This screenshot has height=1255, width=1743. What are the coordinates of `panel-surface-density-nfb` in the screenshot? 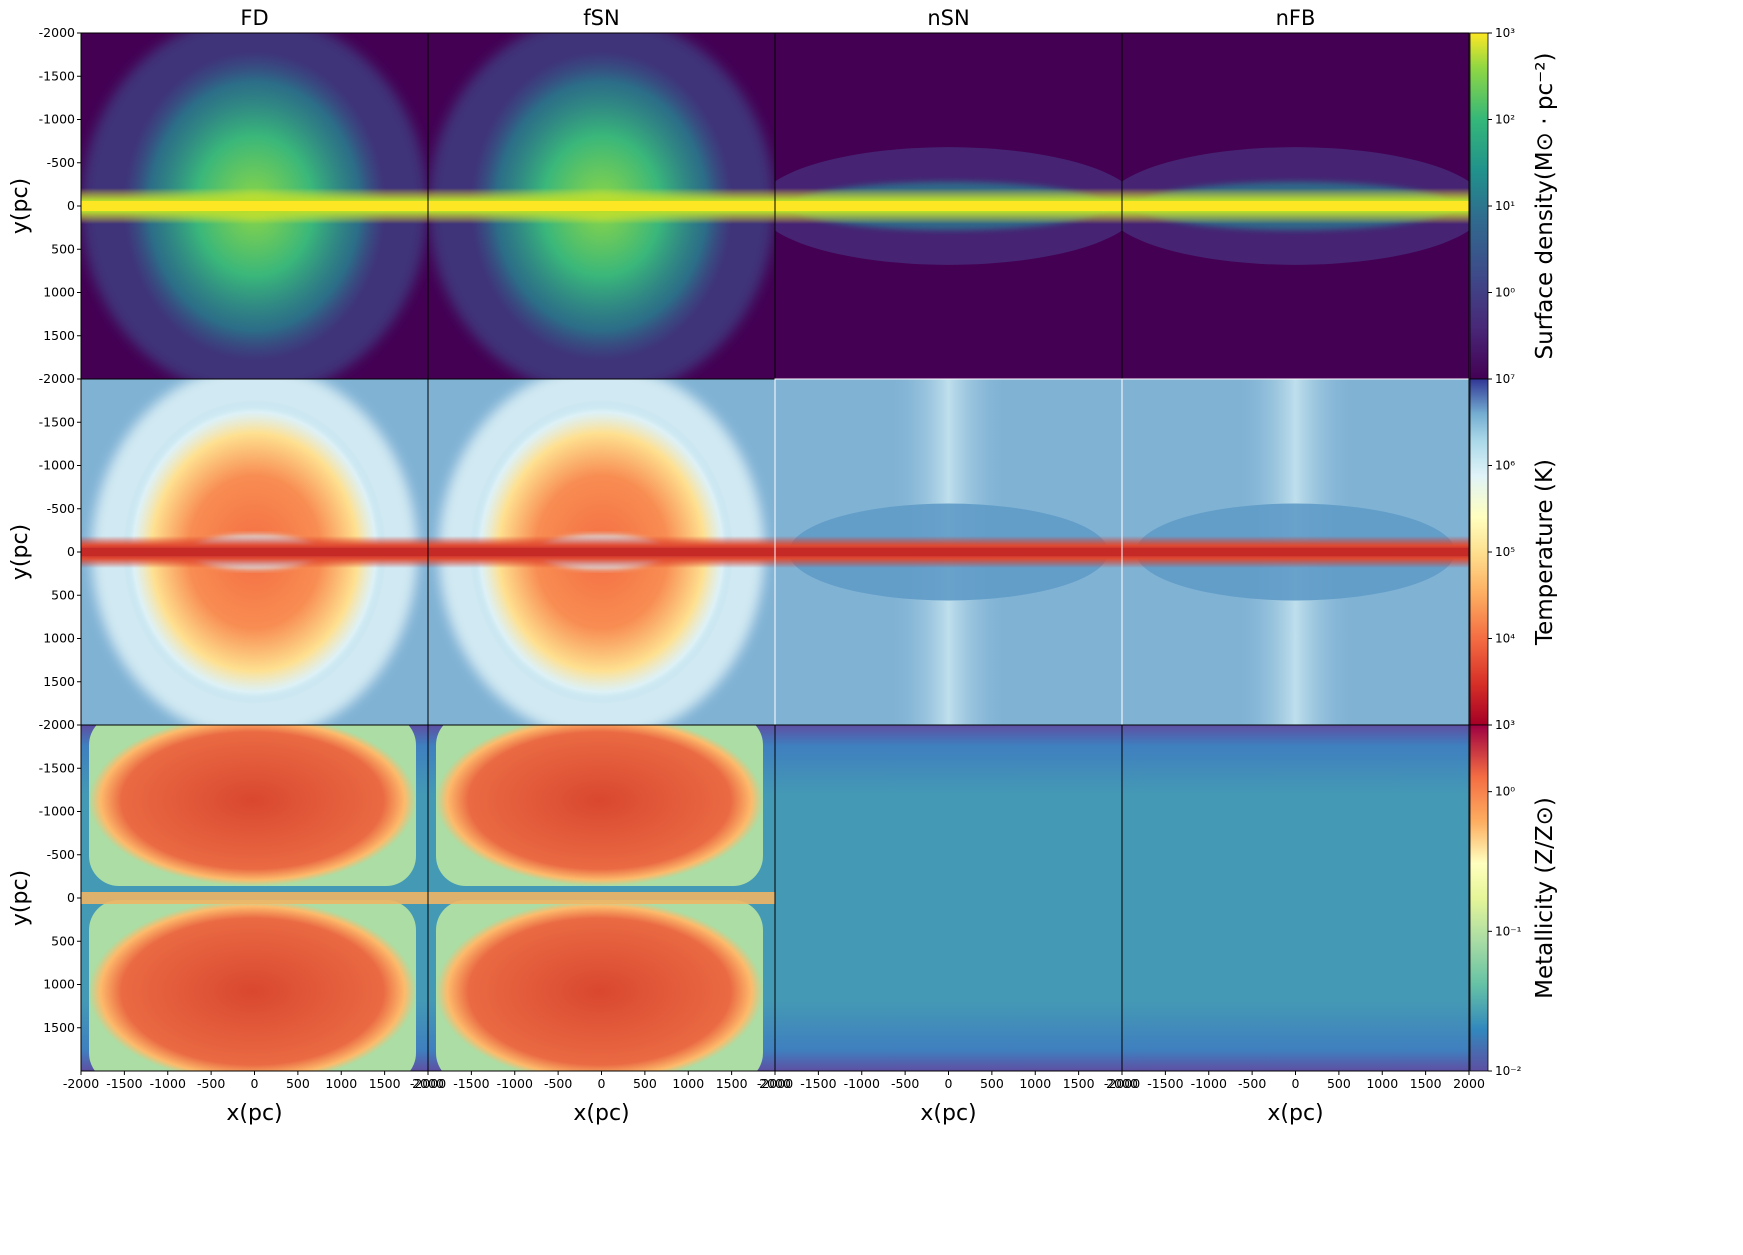 It's located at (1295, 206).